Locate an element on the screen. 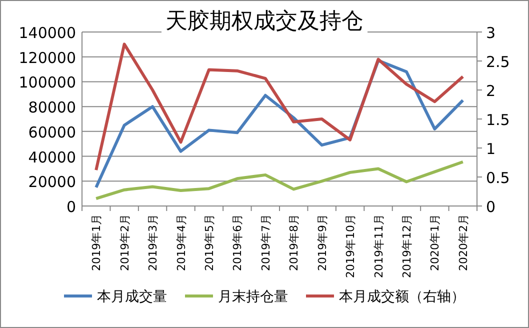 The height and width of the screenshot is (328, 529). y2-tick-label: 2 is located at coordinates (491, 91).